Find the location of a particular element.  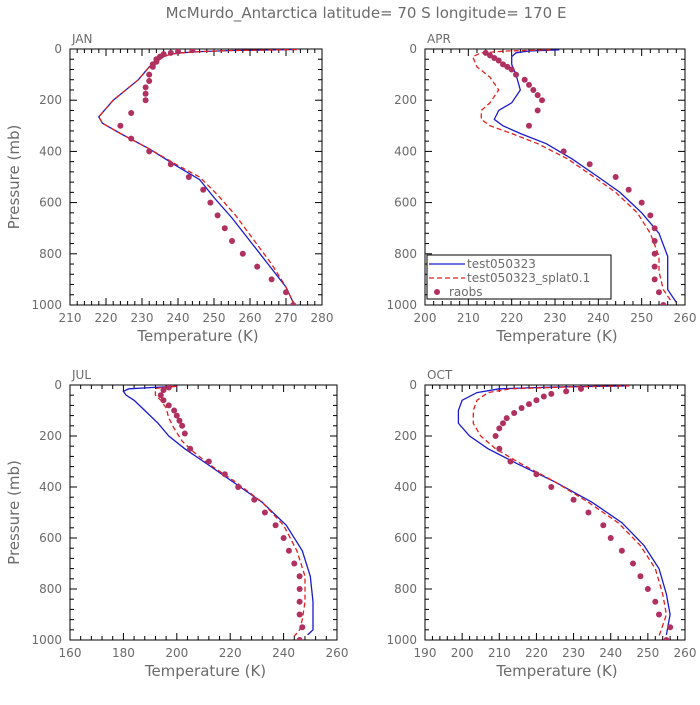

y-axis-label: Pressure (mb) is located at coordinates (14, 512).